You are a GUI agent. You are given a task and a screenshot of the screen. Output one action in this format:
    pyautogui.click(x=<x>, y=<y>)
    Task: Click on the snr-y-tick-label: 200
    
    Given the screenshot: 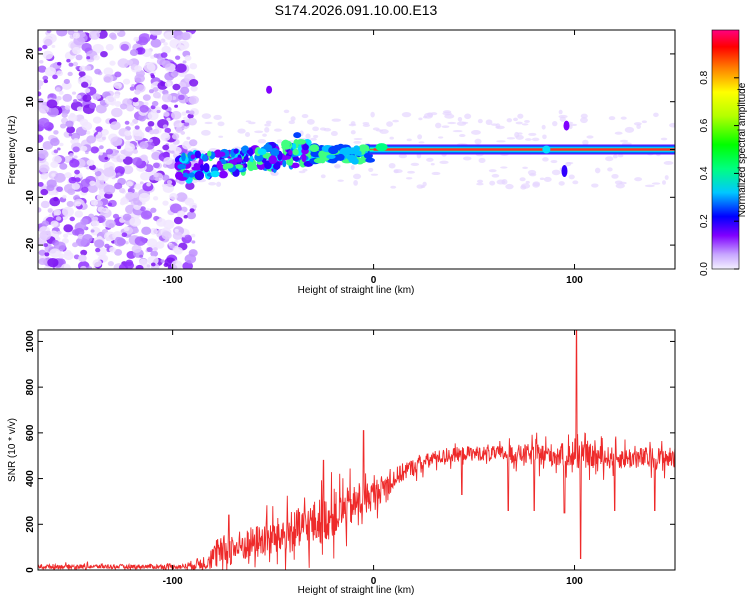 What is the action you would take?
    pyautogui.click(x=30, y=524)
    